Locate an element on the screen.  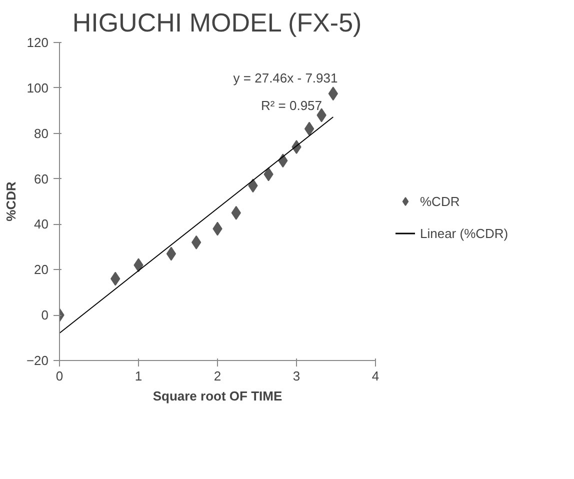
annotation: R² = 0.957 is located at coordinates (291, 105).